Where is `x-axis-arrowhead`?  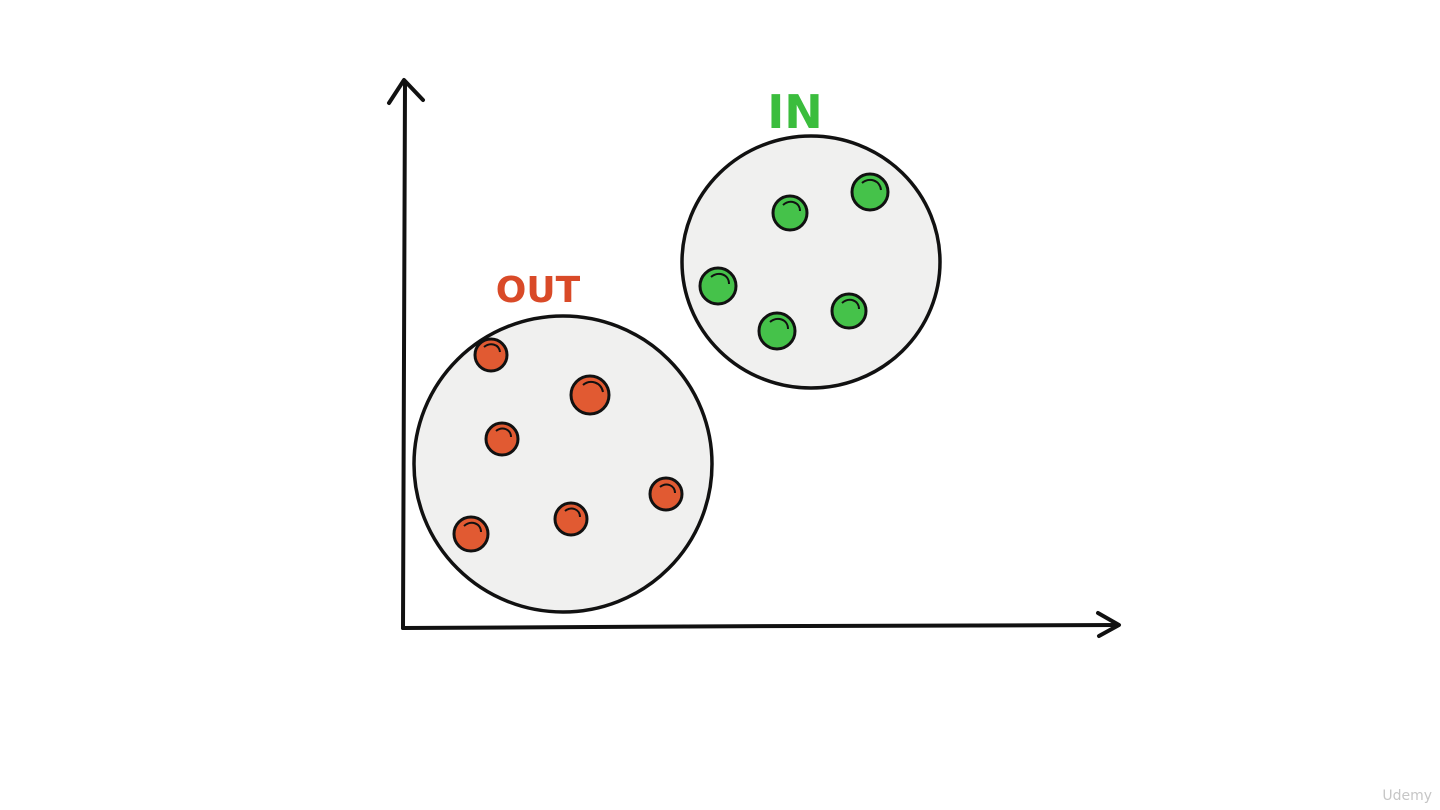
x-axis-arrowhead is located at coordinates (1108, 624).